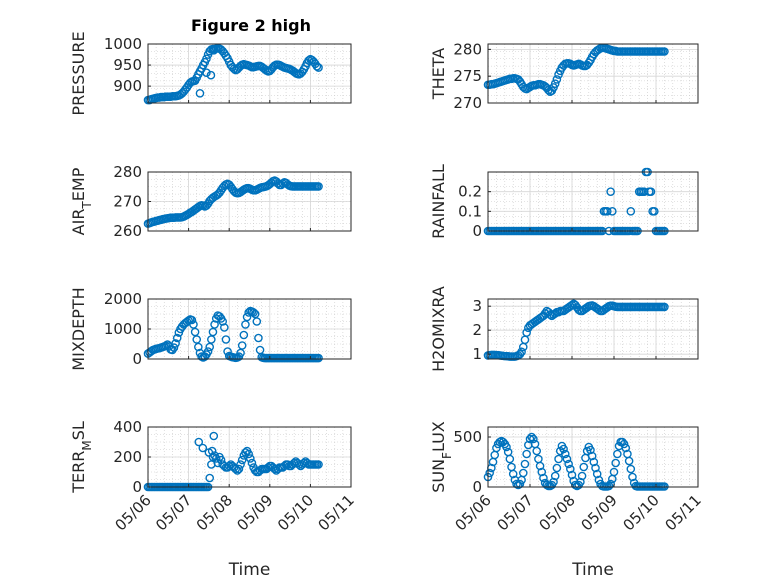  Describe the element at coordinates (210, 201) in the screenshot. I see `subplot-2: 260 270 280 AIRTEMP` at that location.